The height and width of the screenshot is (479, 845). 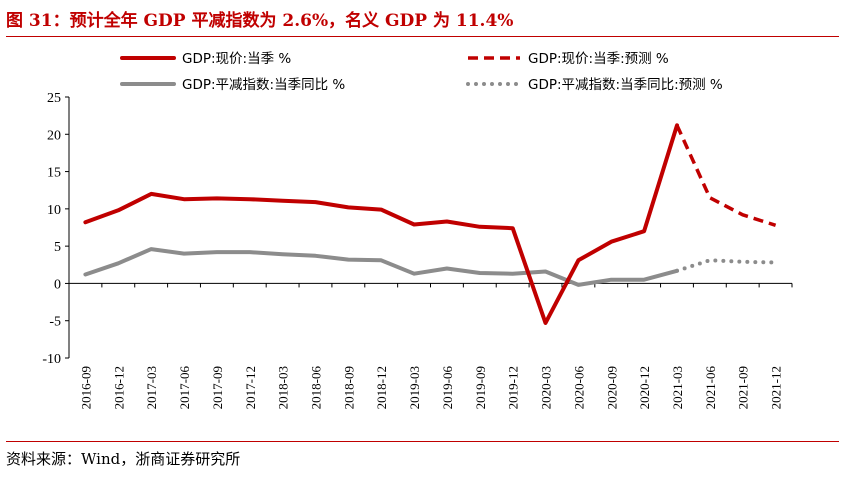 What do you see at coordinates (422, 36) in the screenshot?
I see `title-rule` at bounding box center [422, 36].